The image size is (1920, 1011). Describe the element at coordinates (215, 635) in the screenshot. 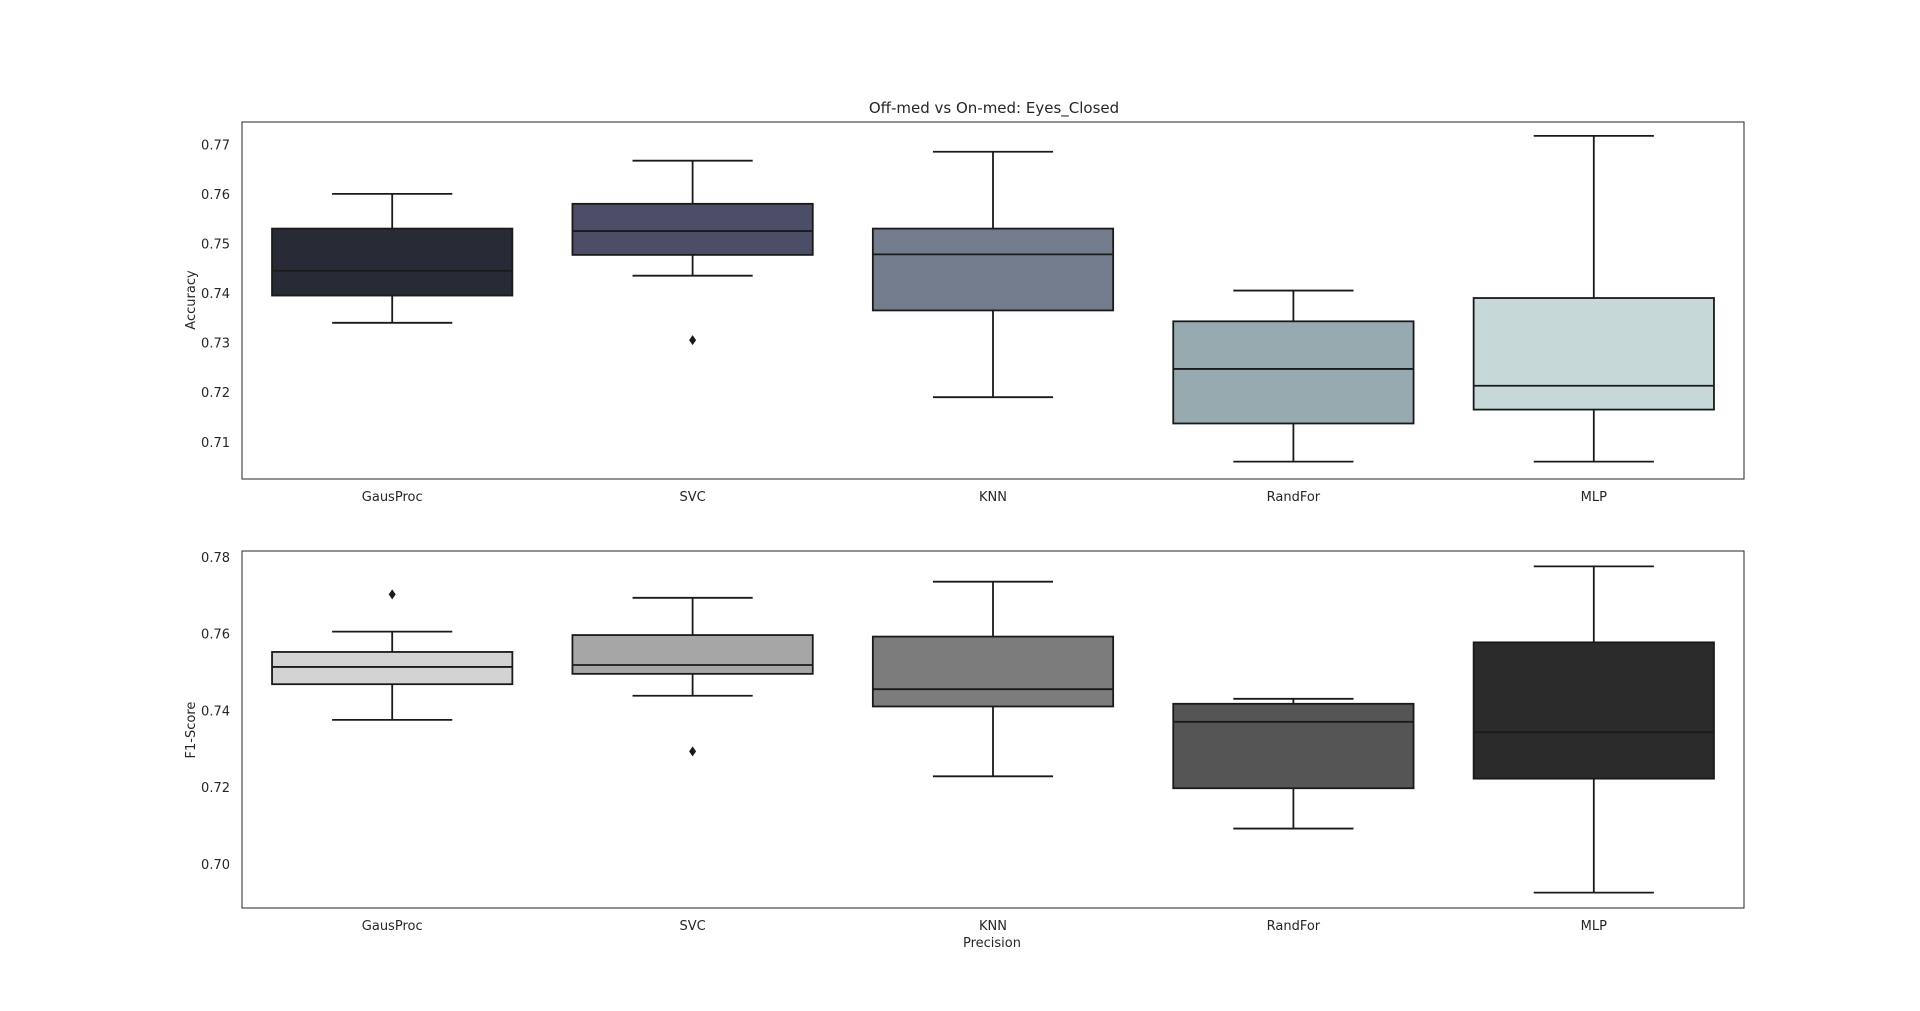

I see `f1-score-y-tick-label: 0.76` at that location.